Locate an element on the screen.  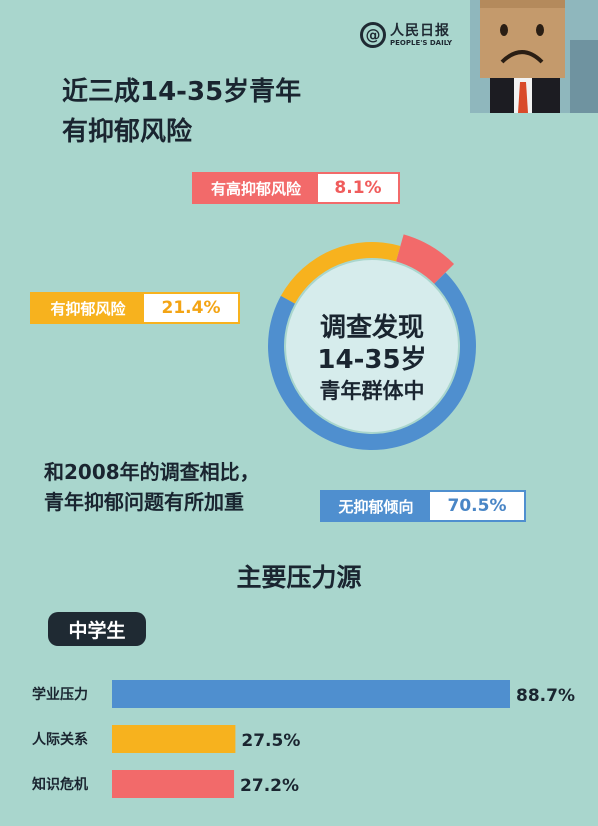
bar-category-label: 人际关系 is located at coordinates (60, 739).